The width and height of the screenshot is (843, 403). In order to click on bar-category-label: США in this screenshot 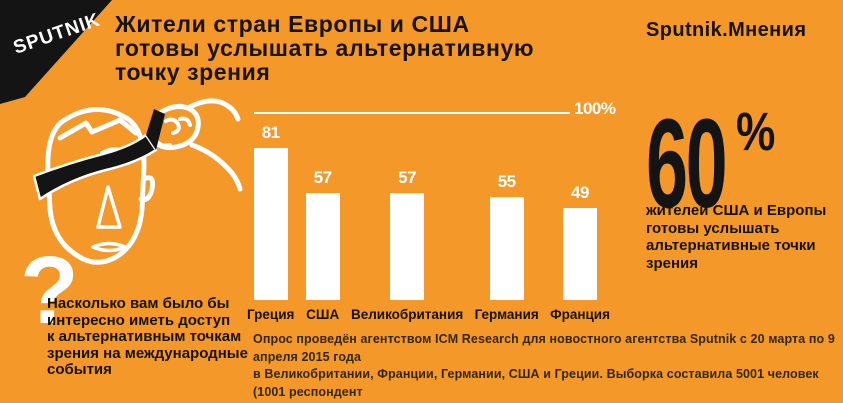, I will do `click(323, 314)`.